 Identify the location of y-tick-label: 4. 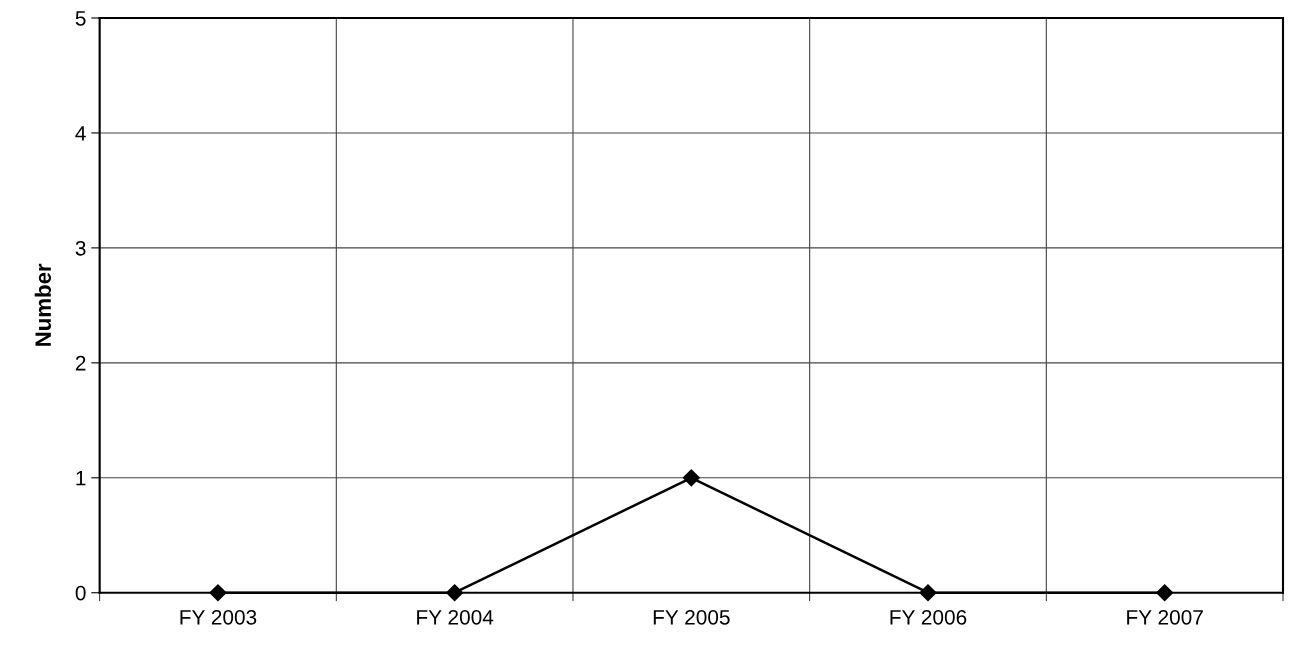
(80, 133).